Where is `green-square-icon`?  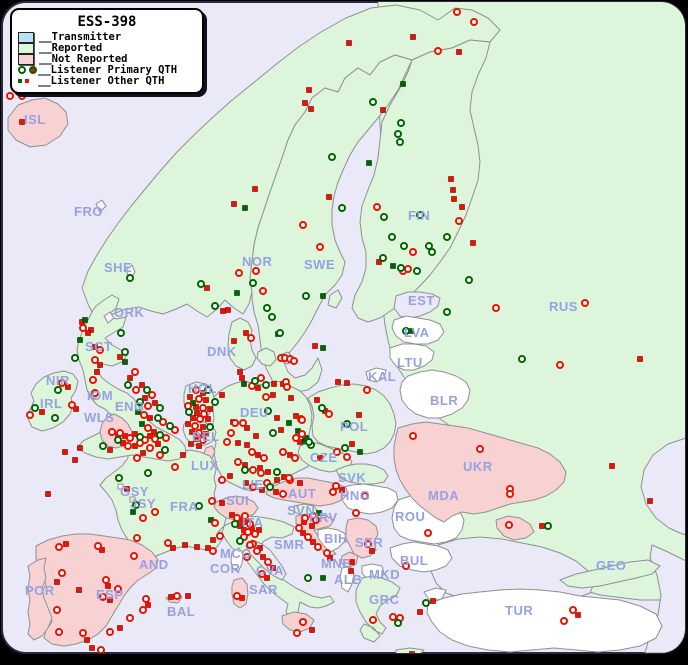
green-square-icon is located at coordinates (20, 81).